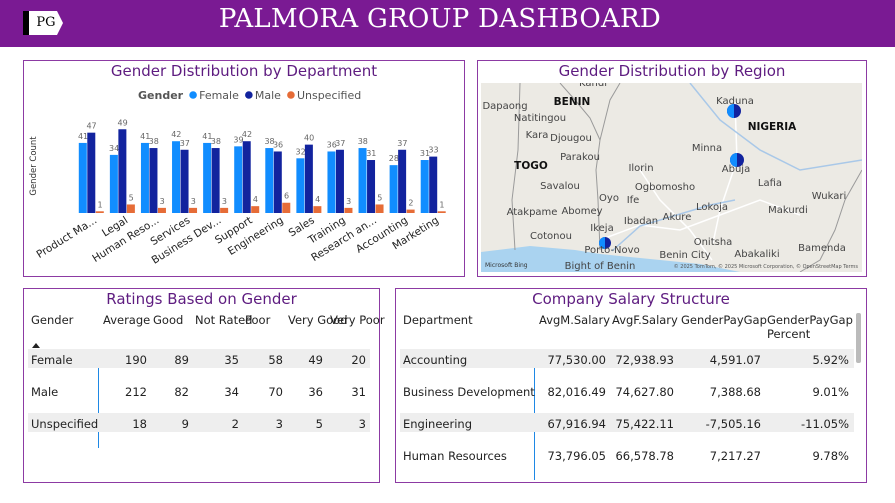 This screenshot has height=503, width=895. I want to click on table-cell: 5, so click(319, 424).